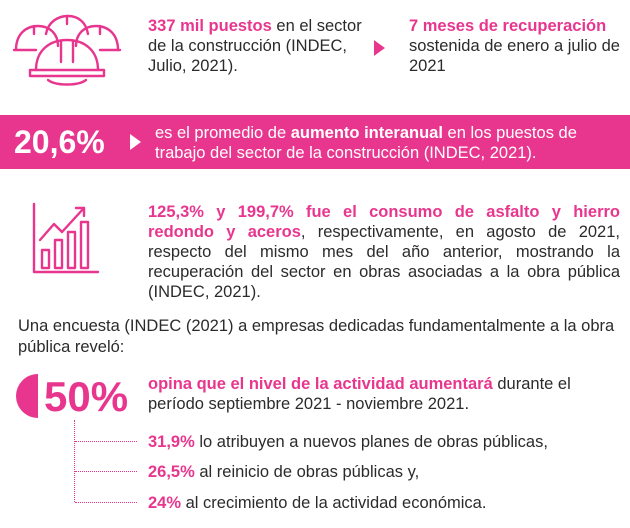 This screenshot has height=528, width=630. Describe the element at coordinates (210, 26) in the screenshot. I see `stat-jobs-highlight: 337 mil puestos` at that location.